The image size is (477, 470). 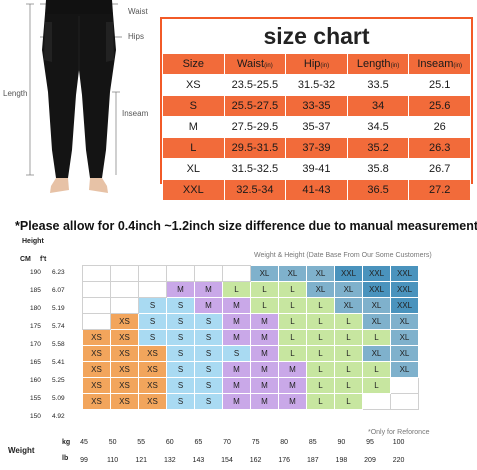 What do you see at coordinates (58, 326) in the screenshot?
I see `height-ft: 5.74` at bounding box center [58, 326].